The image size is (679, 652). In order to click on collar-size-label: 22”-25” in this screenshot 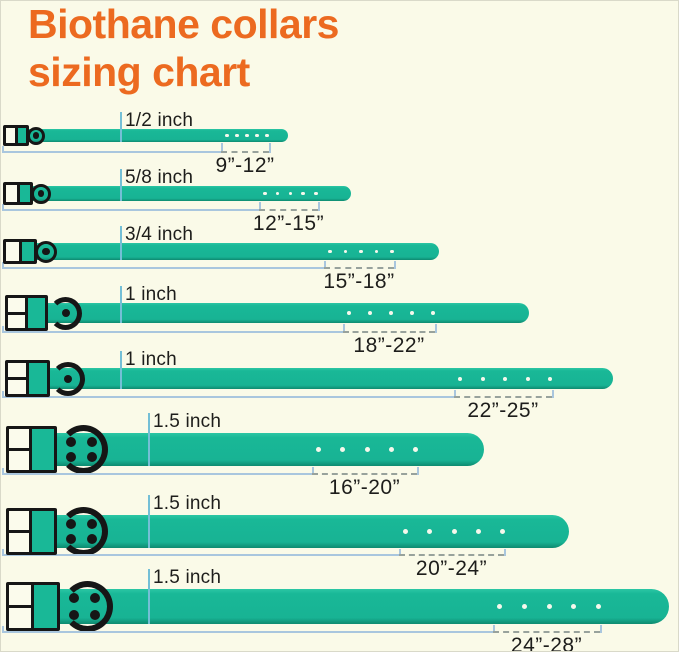, I will do `click(503, 410)`.